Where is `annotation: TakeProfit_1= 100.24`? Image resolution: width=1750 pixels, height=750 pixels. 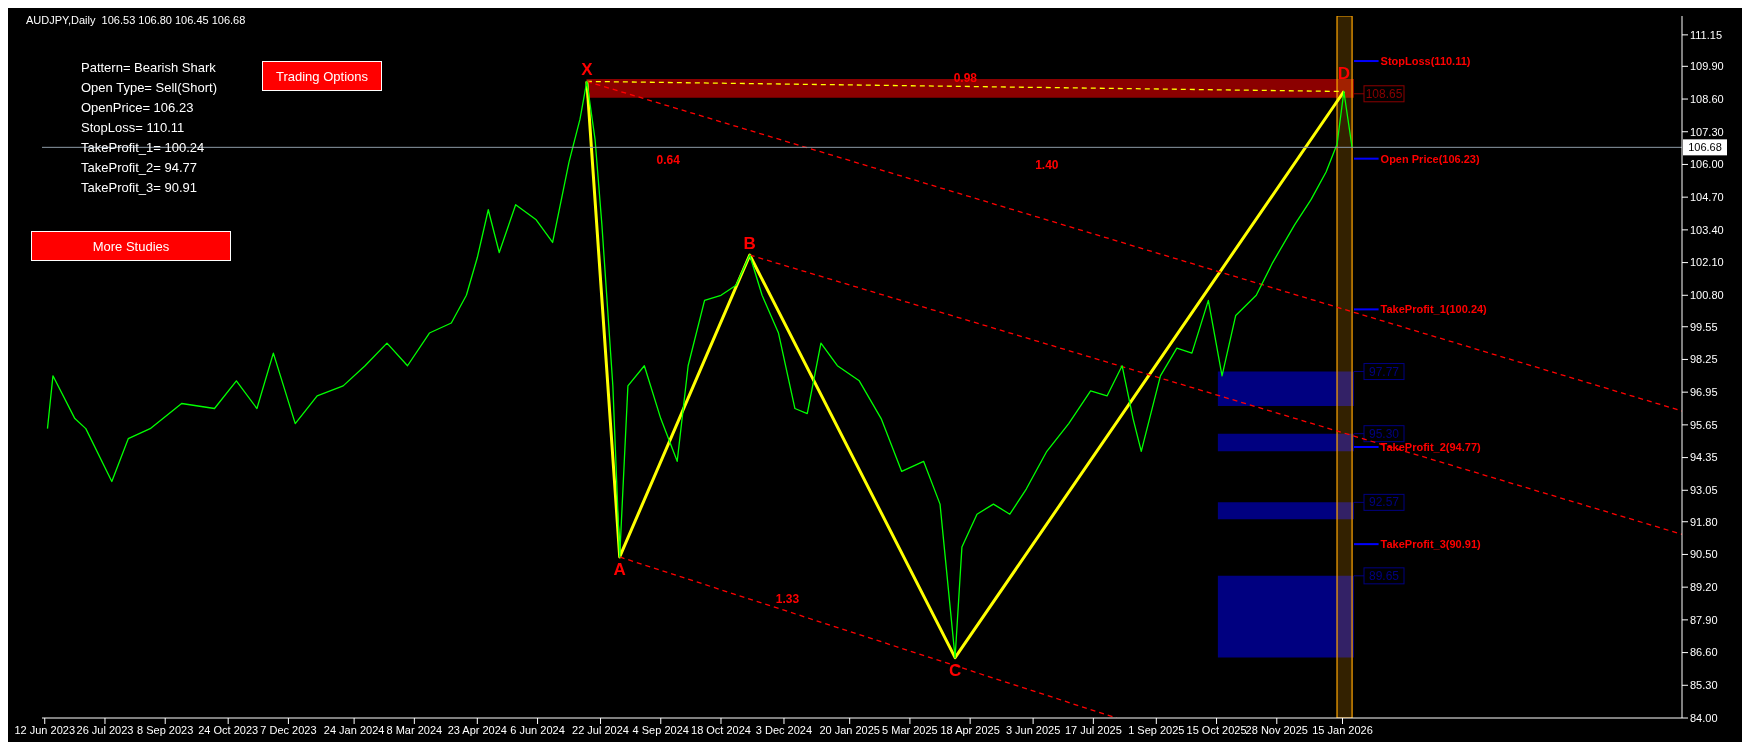 annotation: TakeProfit_1= 100.24 is located at coordinates (143, 147).